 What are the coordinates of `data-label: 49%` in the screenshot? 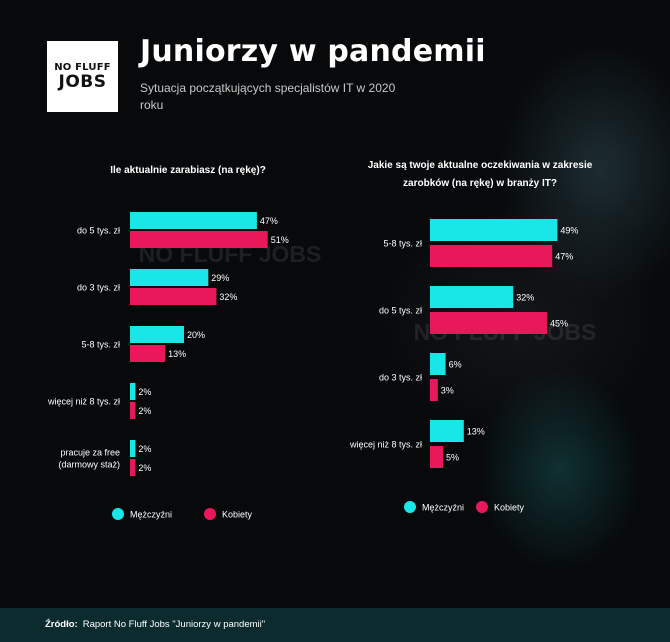 It's located at (569, 231).